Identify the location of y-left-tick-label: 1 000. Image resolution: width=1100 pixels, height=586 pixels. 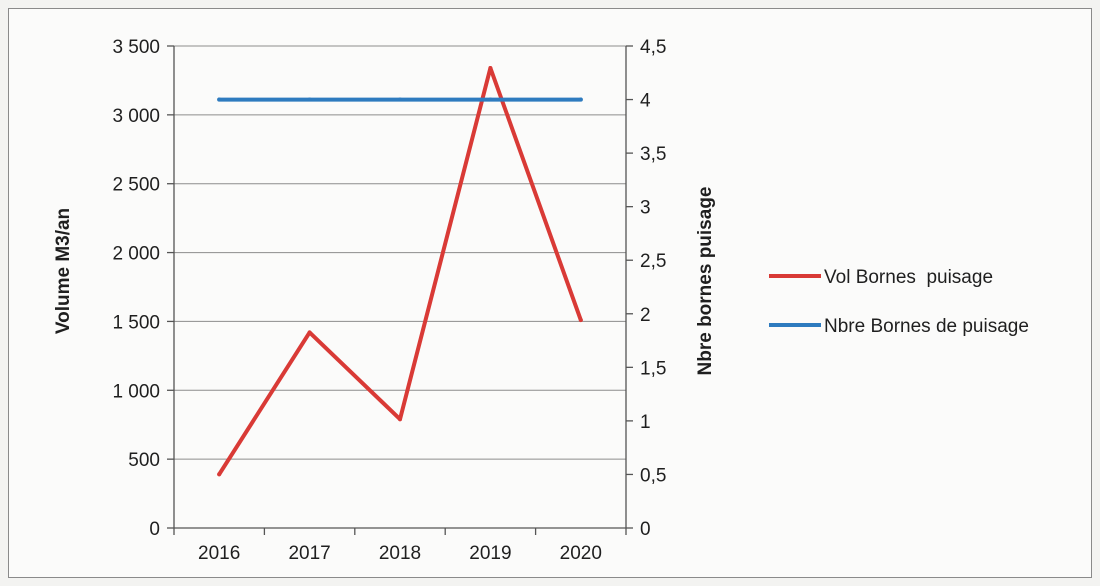
(136, 391).